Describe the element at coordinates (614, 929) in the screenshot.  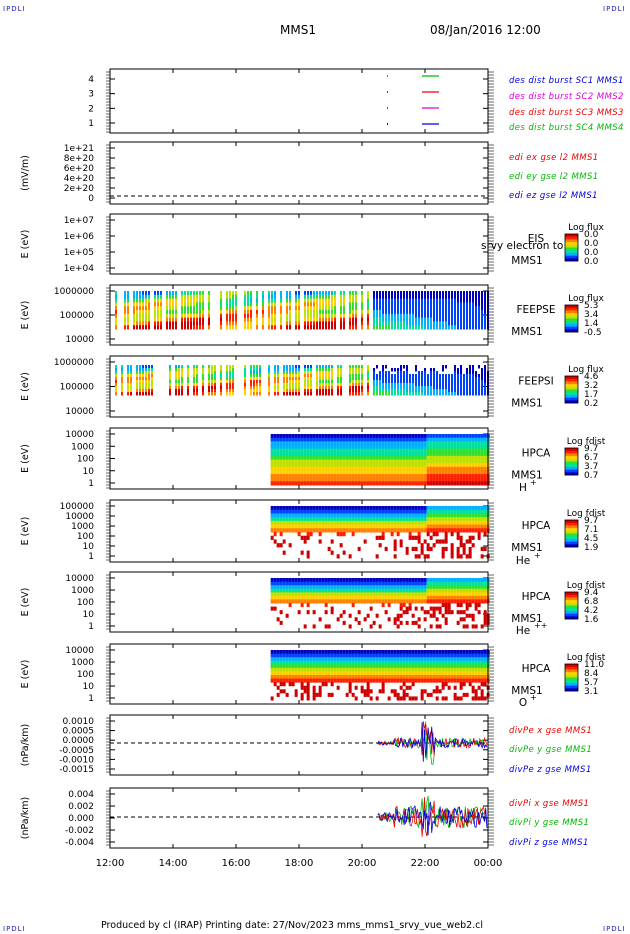
I see `corner-label-br: IPDLI` at that location.